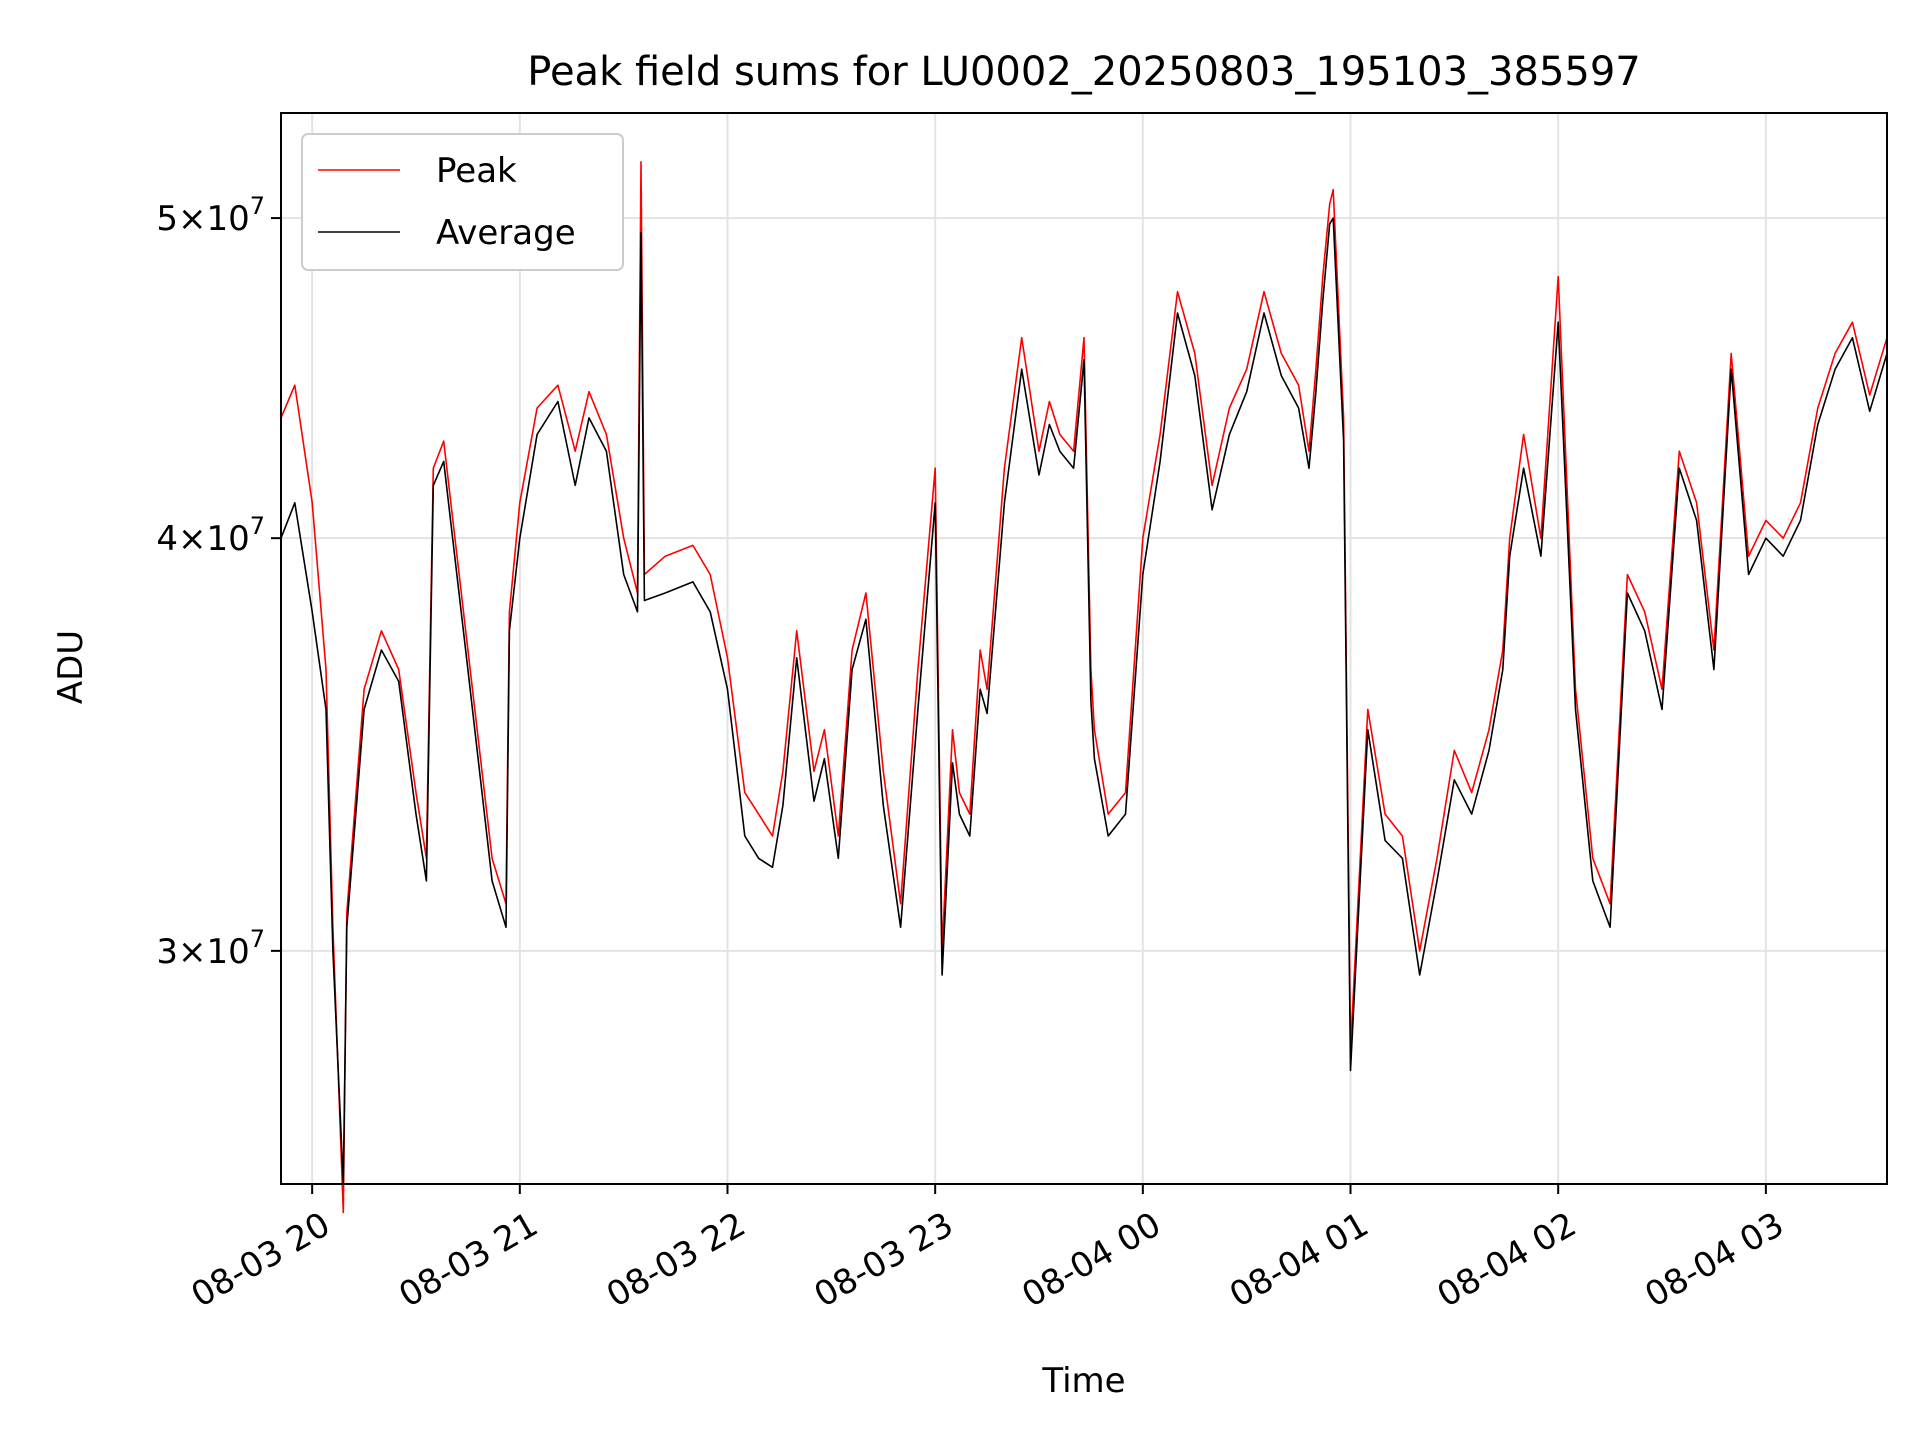 This screenshot has height=1440, width=1920. Describe the element at coordinates (1083, 1381) in the screenshot. I see `x-axis-label: Time` at that location.